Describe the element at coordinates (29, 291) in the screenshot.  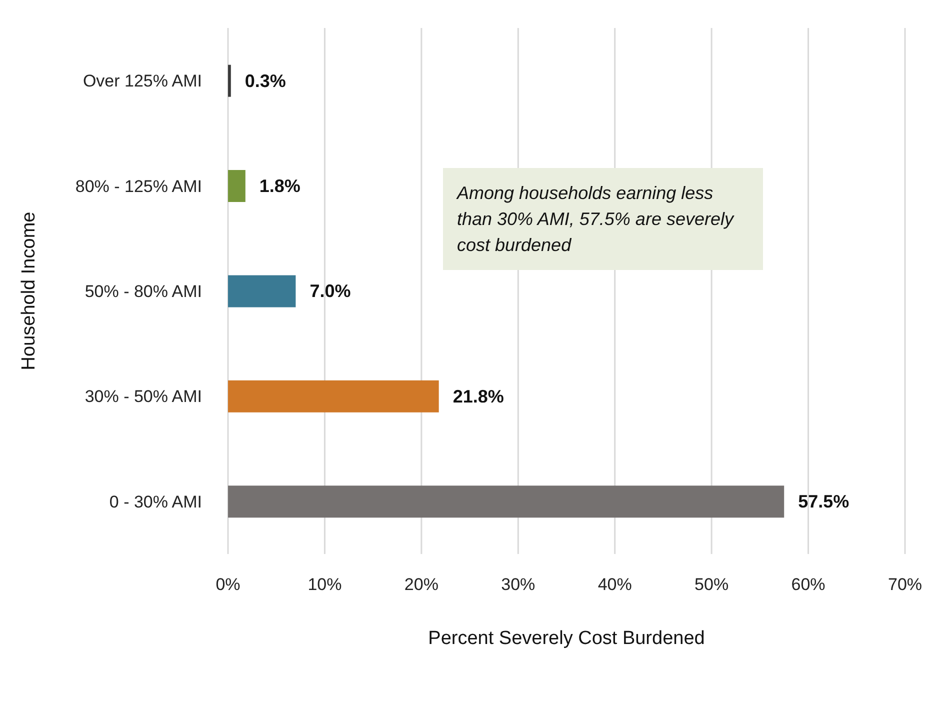
I see `y-axis-title: Household Income` at that location.